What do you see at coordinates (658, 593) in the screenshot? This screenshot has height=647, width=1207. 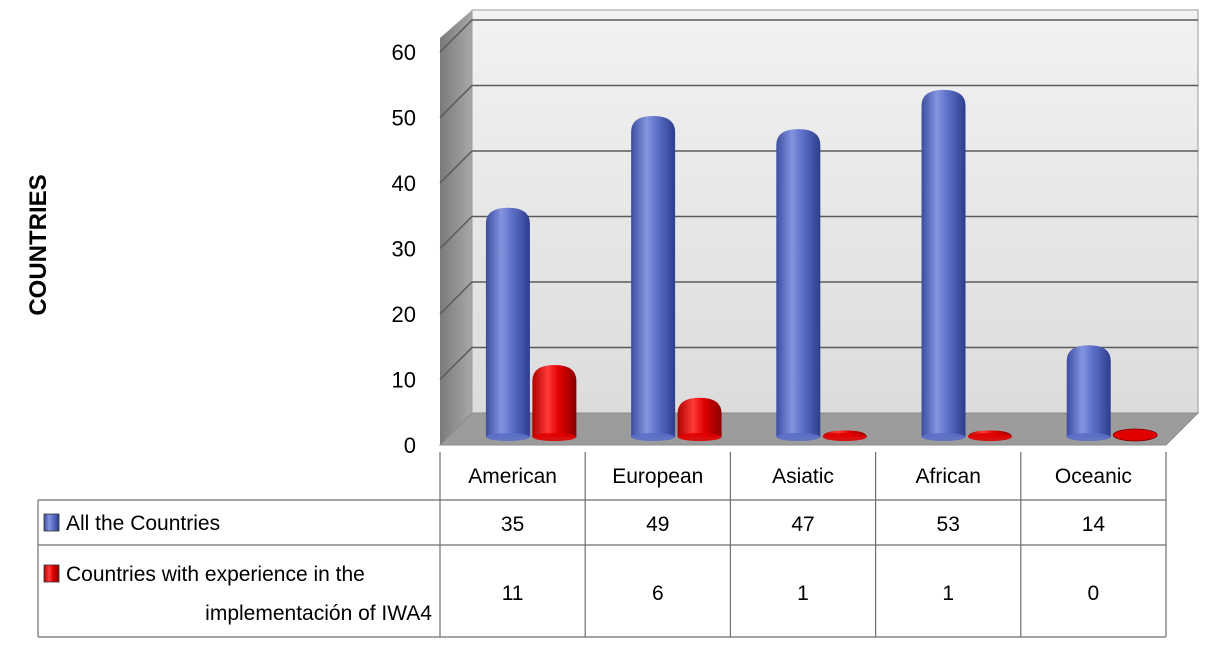 I see `data-label: 6` at bounding box center [658, 593].